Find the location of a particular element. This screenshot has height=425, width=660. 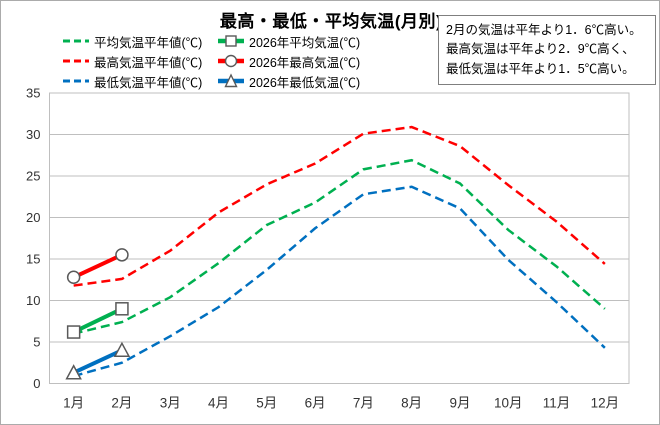

legend-label: 最低気温平年値(℃) is located at coordinates (148, 82).